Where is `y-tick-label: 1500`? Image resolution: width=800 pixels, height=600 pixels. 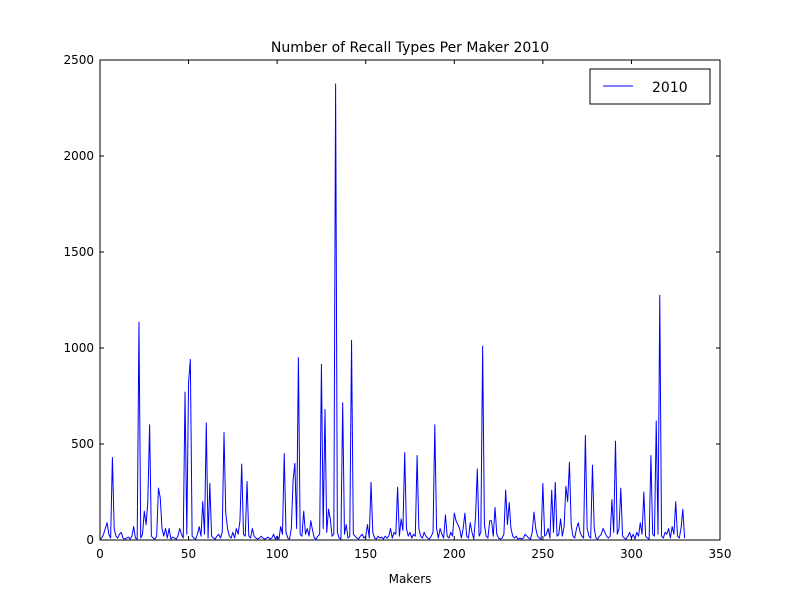 y-tick-label: 1500 is located at coordinates (78, 252).